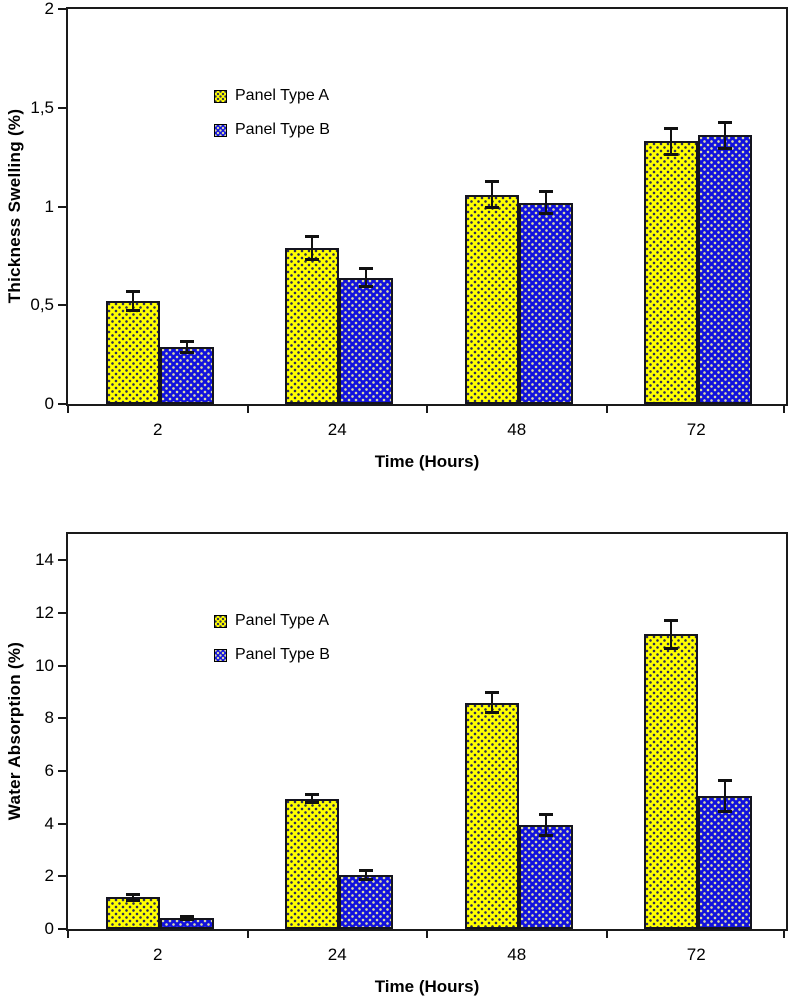  What do you see at coordinates (366, 340) in the screenshot?
I see `bar-24h-panel-b` at bounding box center [366, 340].